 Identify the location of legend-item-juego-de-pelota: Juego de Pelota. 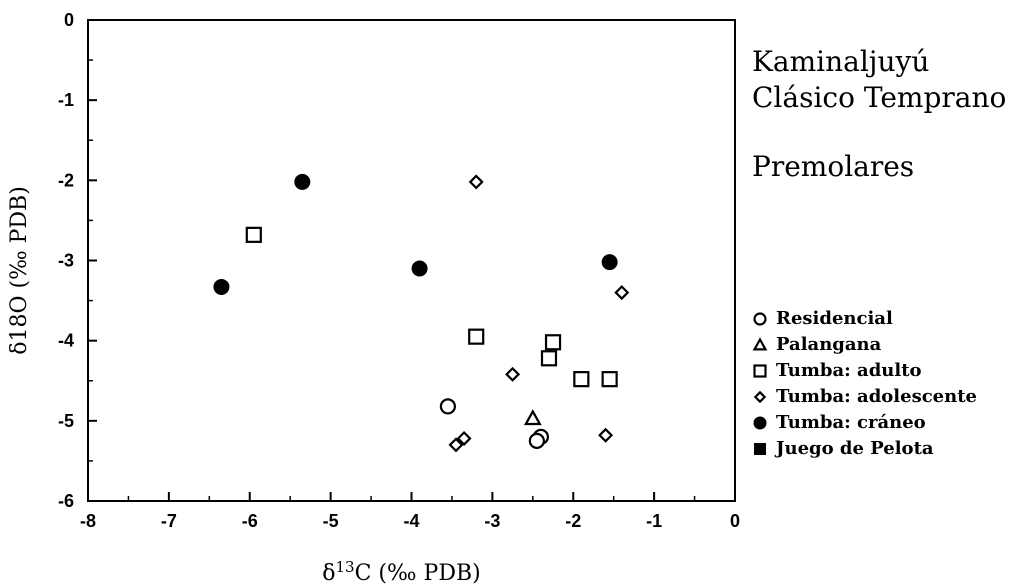
(864, 449).